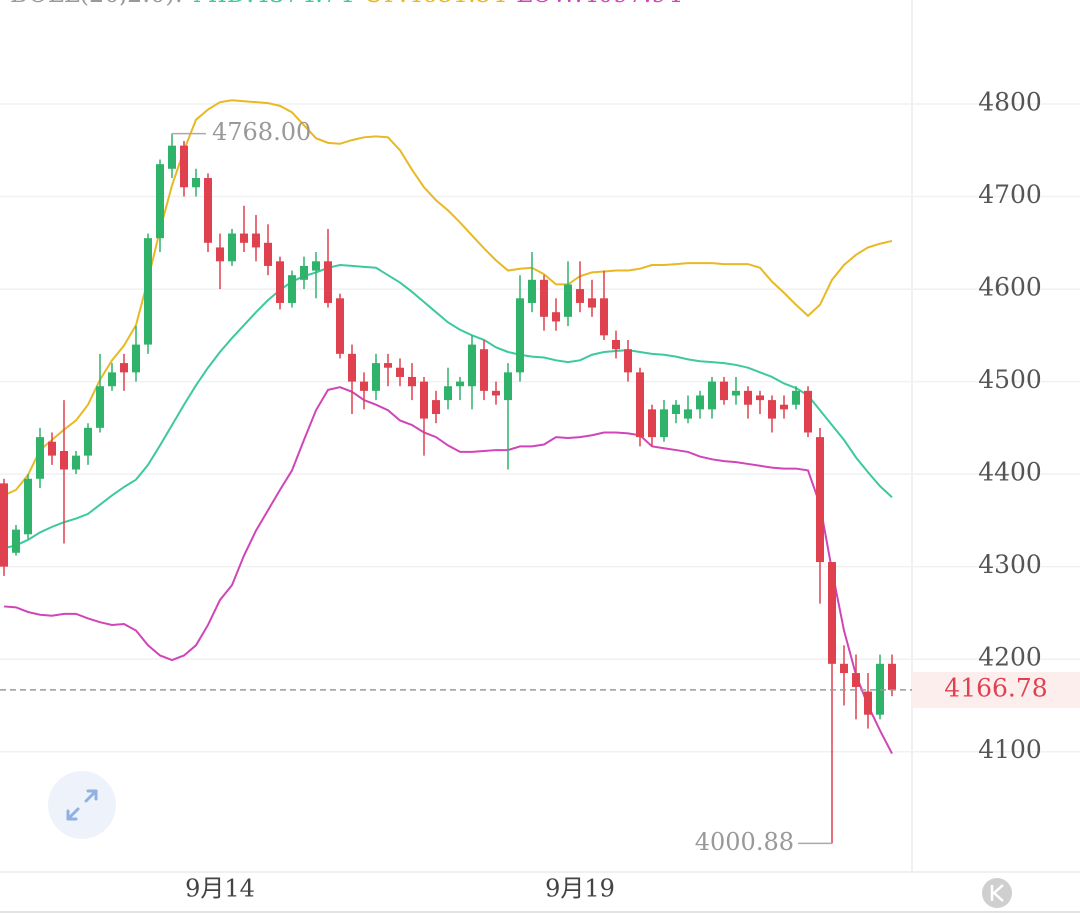 Image resolution: width=1080 pixels, height=917 pixels. Describe the element at coordinates (434, 4) in the screenshot. I see `legend-entry: UP:4651.54` at that location.